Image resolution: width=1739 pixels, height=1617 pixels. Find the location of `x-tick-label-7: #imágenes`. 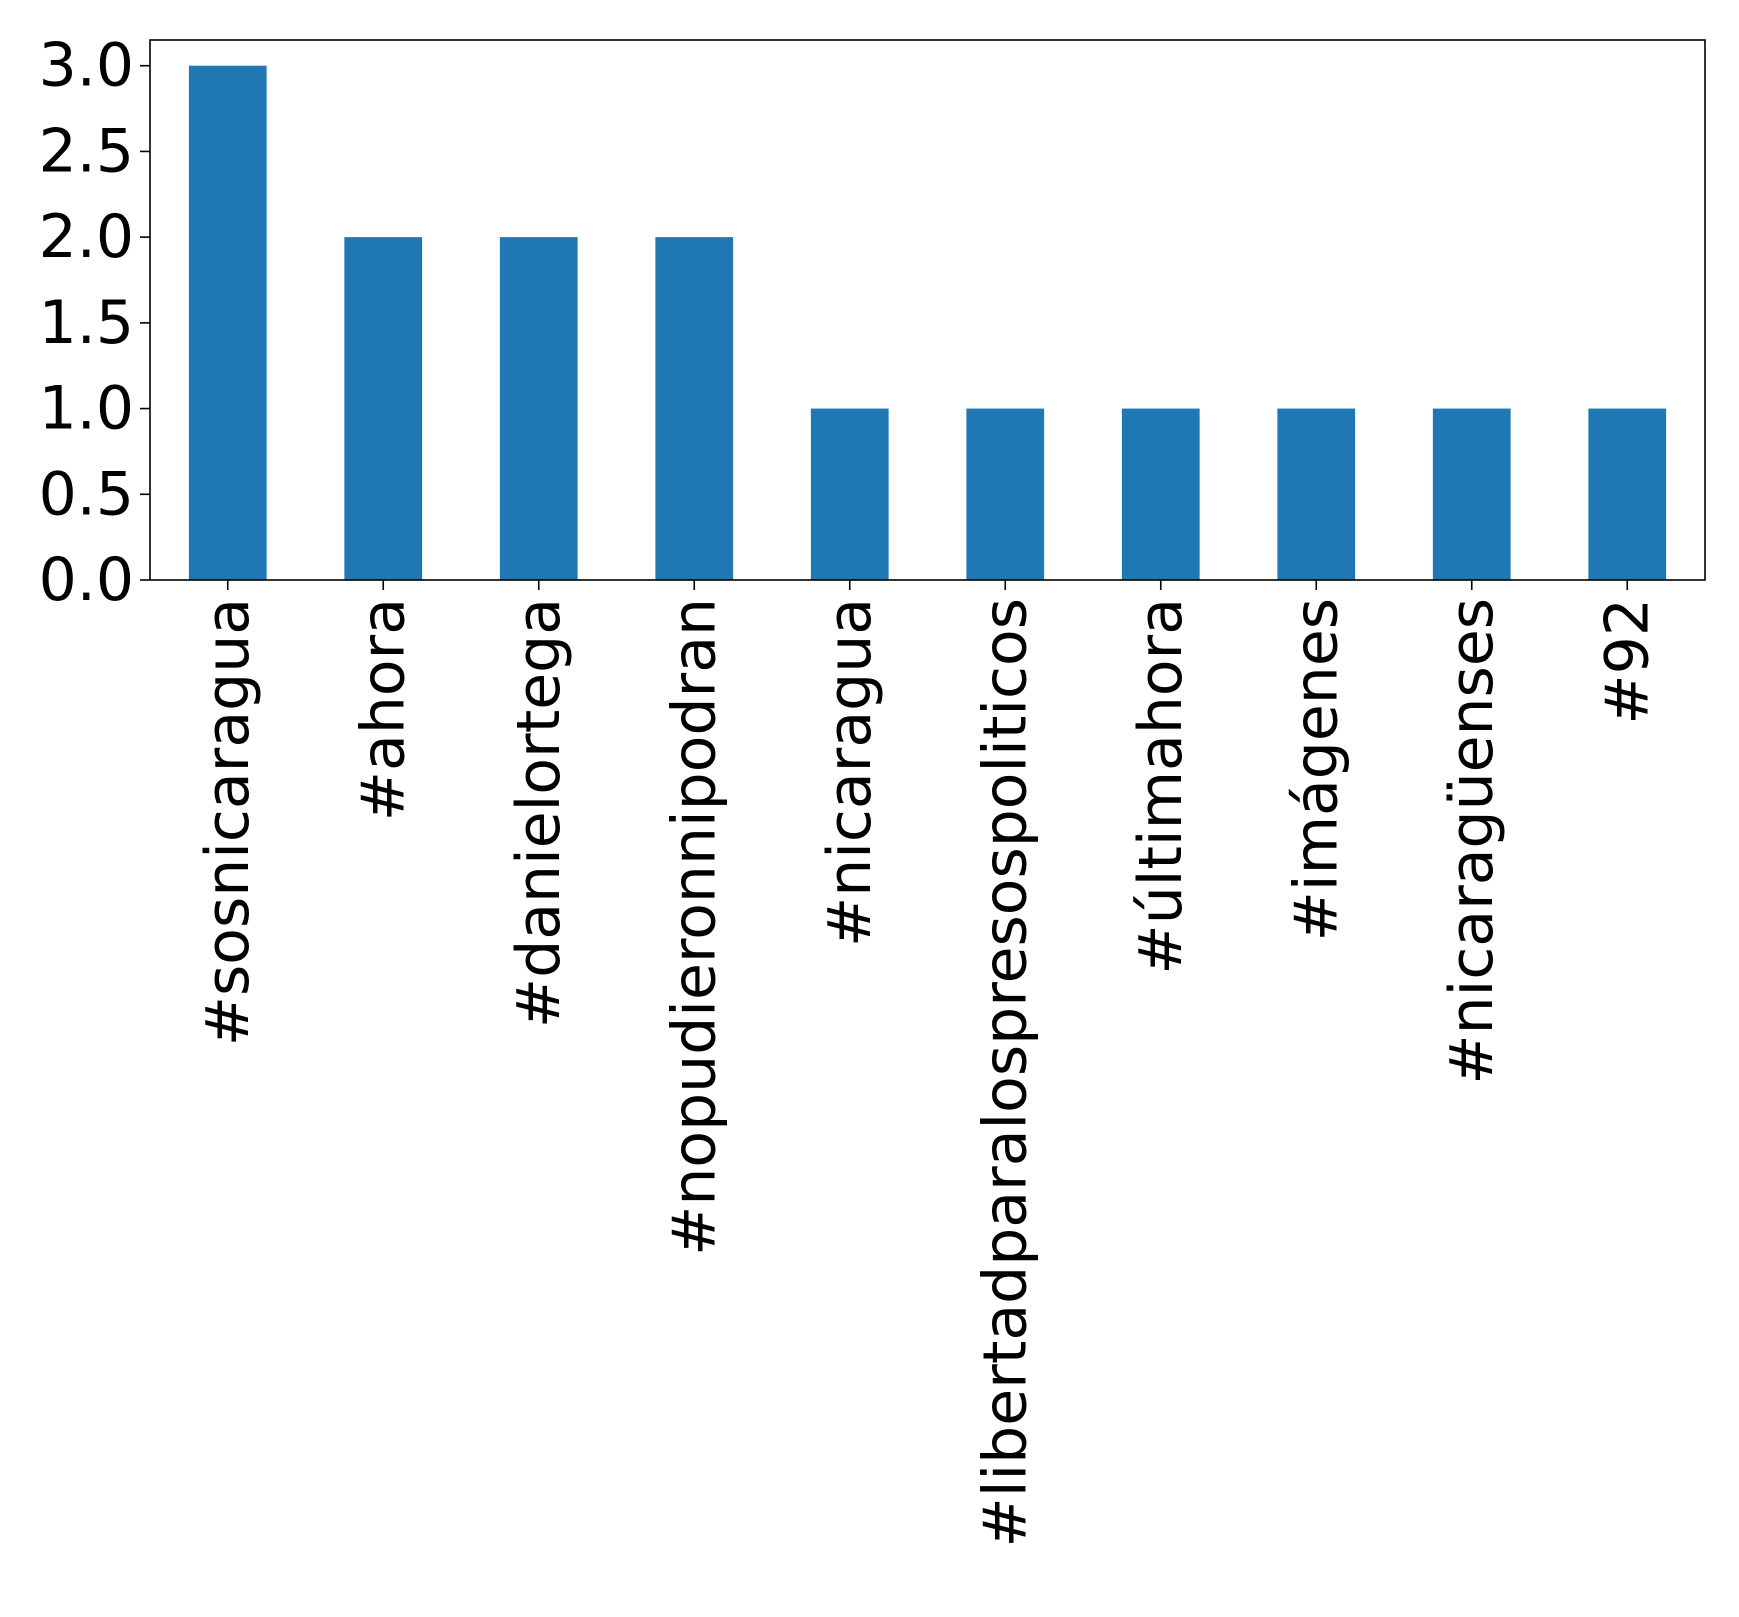

x-tick-label-7: #imágenes is located at coordinates (1316, 769).